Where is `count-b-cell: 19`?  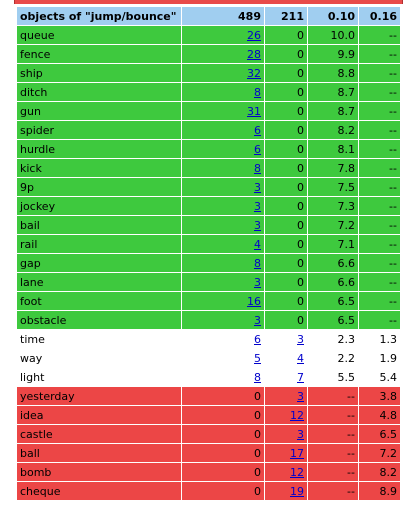 count-b-cell: 19 is located at coordinates (286, 491).